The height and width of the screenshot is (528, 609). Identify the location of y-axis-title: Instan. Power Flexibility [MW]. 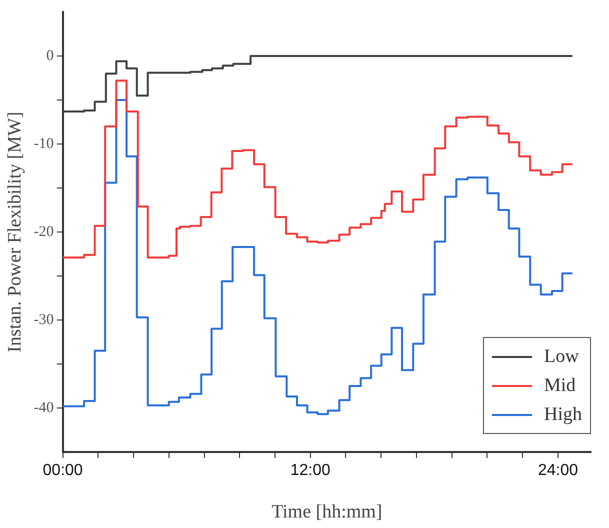
(15, 232).